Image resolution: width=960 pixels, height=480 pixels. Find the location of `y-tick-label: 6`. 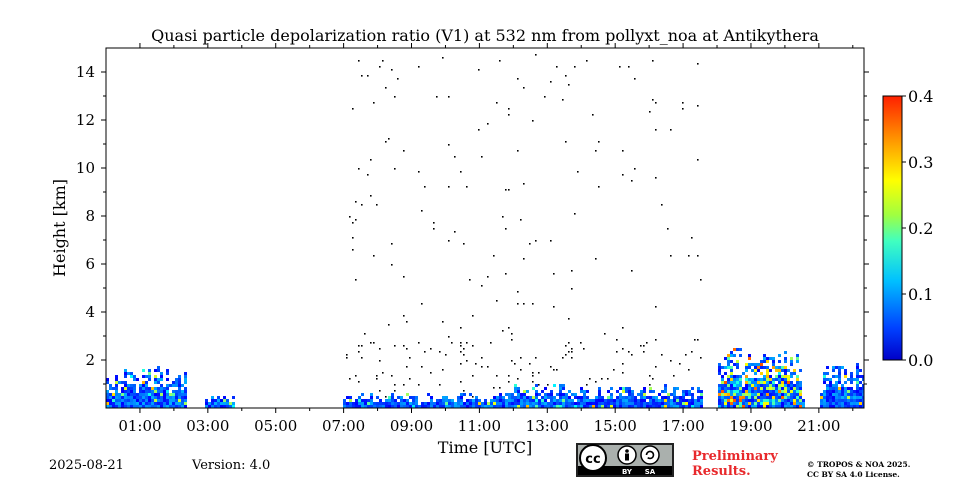

y-tick-label: 6 is located at coordinates (90, 264).